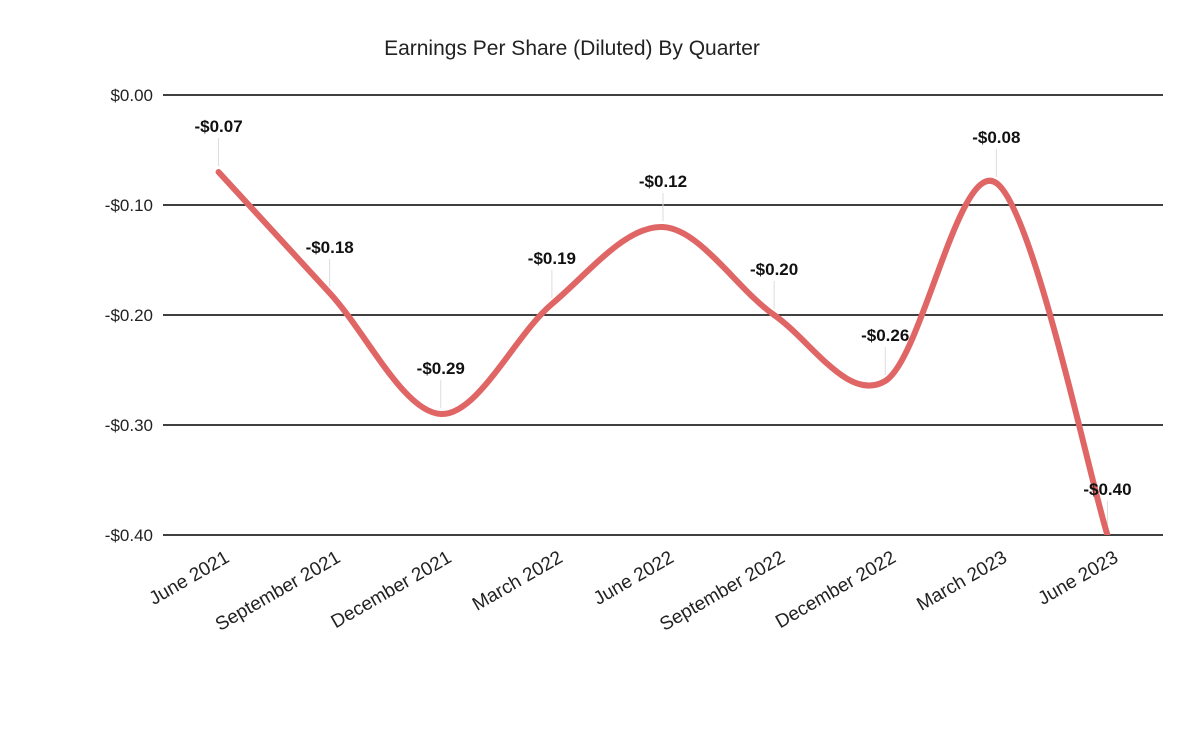 The height and width of the screenshot is (741, 1200). What do you see at coordinates (552, 258) in the screenshot?
I see `data-label: -$0.19` at bounding box center [552, 258].